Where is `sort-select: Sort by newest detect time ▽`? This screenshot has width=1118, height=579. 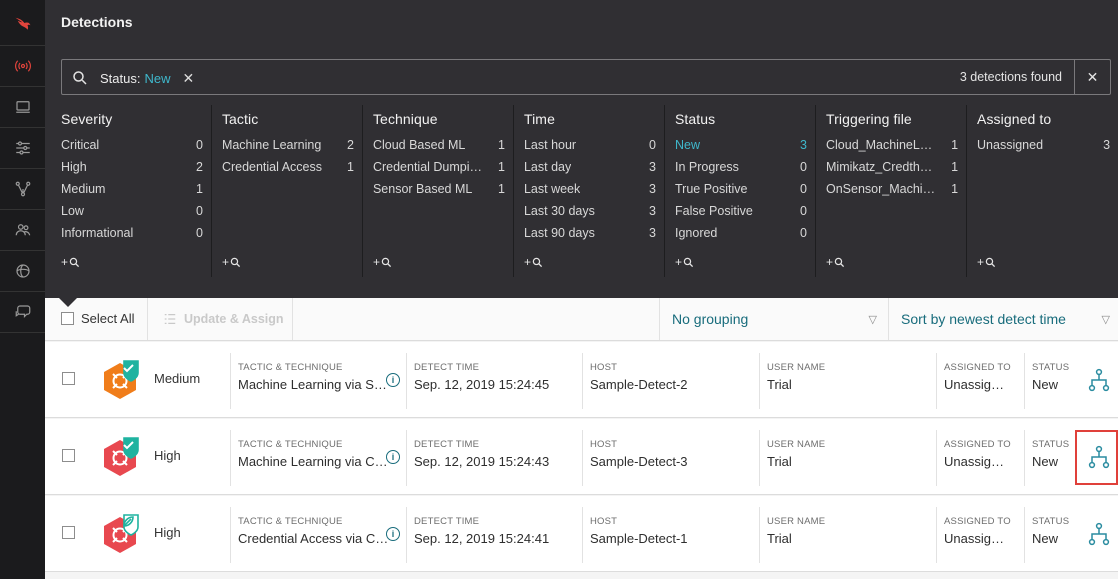
sort-select: Sort by newest detect time ▽ is located at coordinates (1003, 319).